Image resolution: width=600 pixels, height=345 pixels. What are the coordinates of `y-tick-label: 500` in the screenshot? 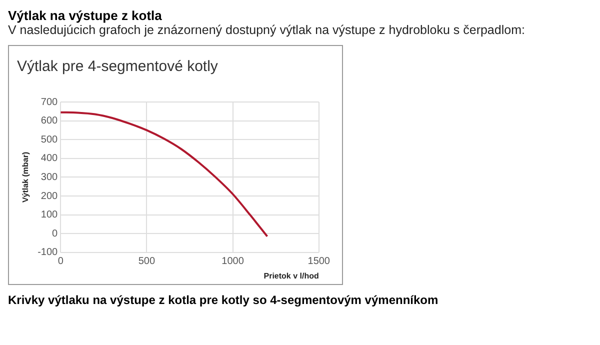 It's located at (49, 140).